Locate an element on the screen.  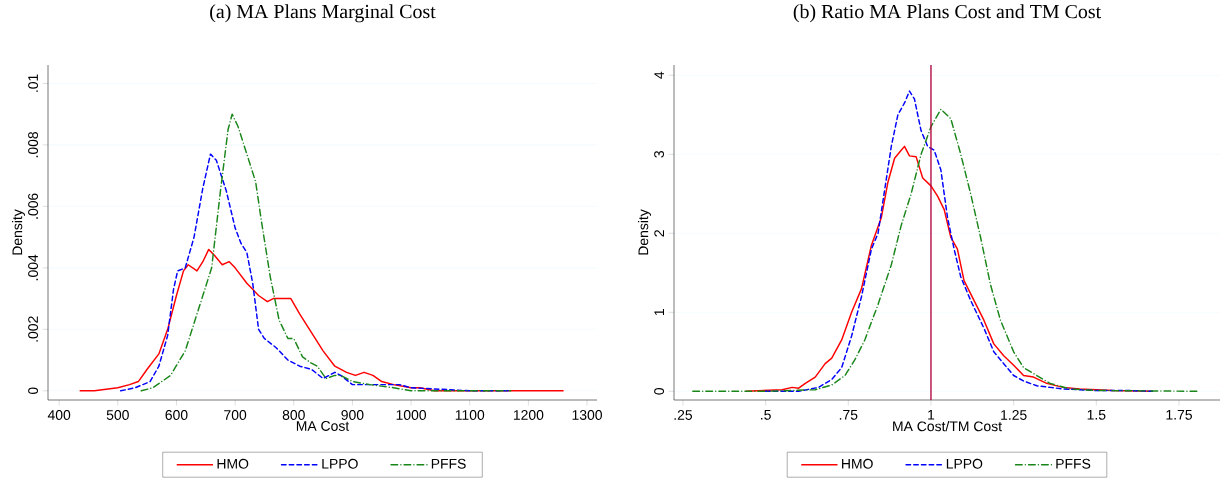
x-tick-label: 1.5 is located at coordinates (1096, 415).